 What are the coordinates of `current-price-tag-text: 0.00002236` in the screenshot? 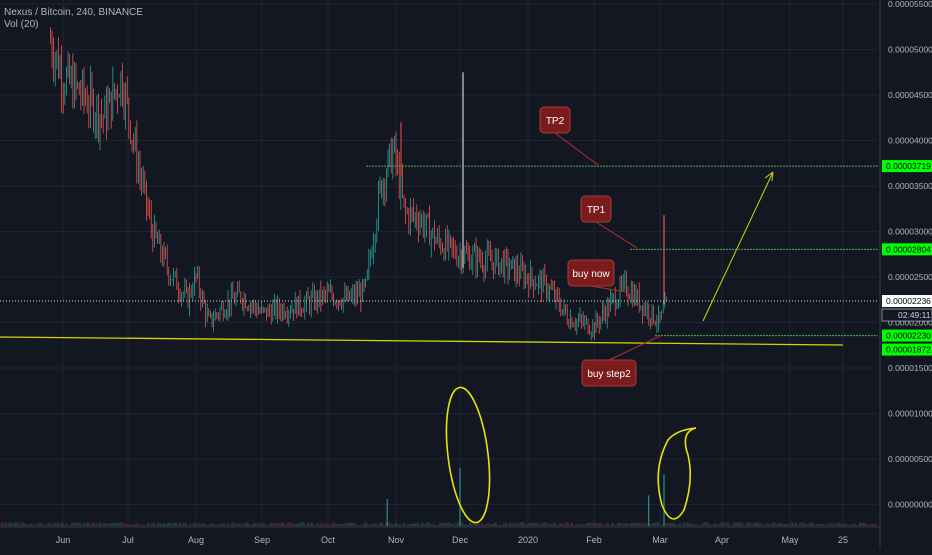 It's located at (908, 301).